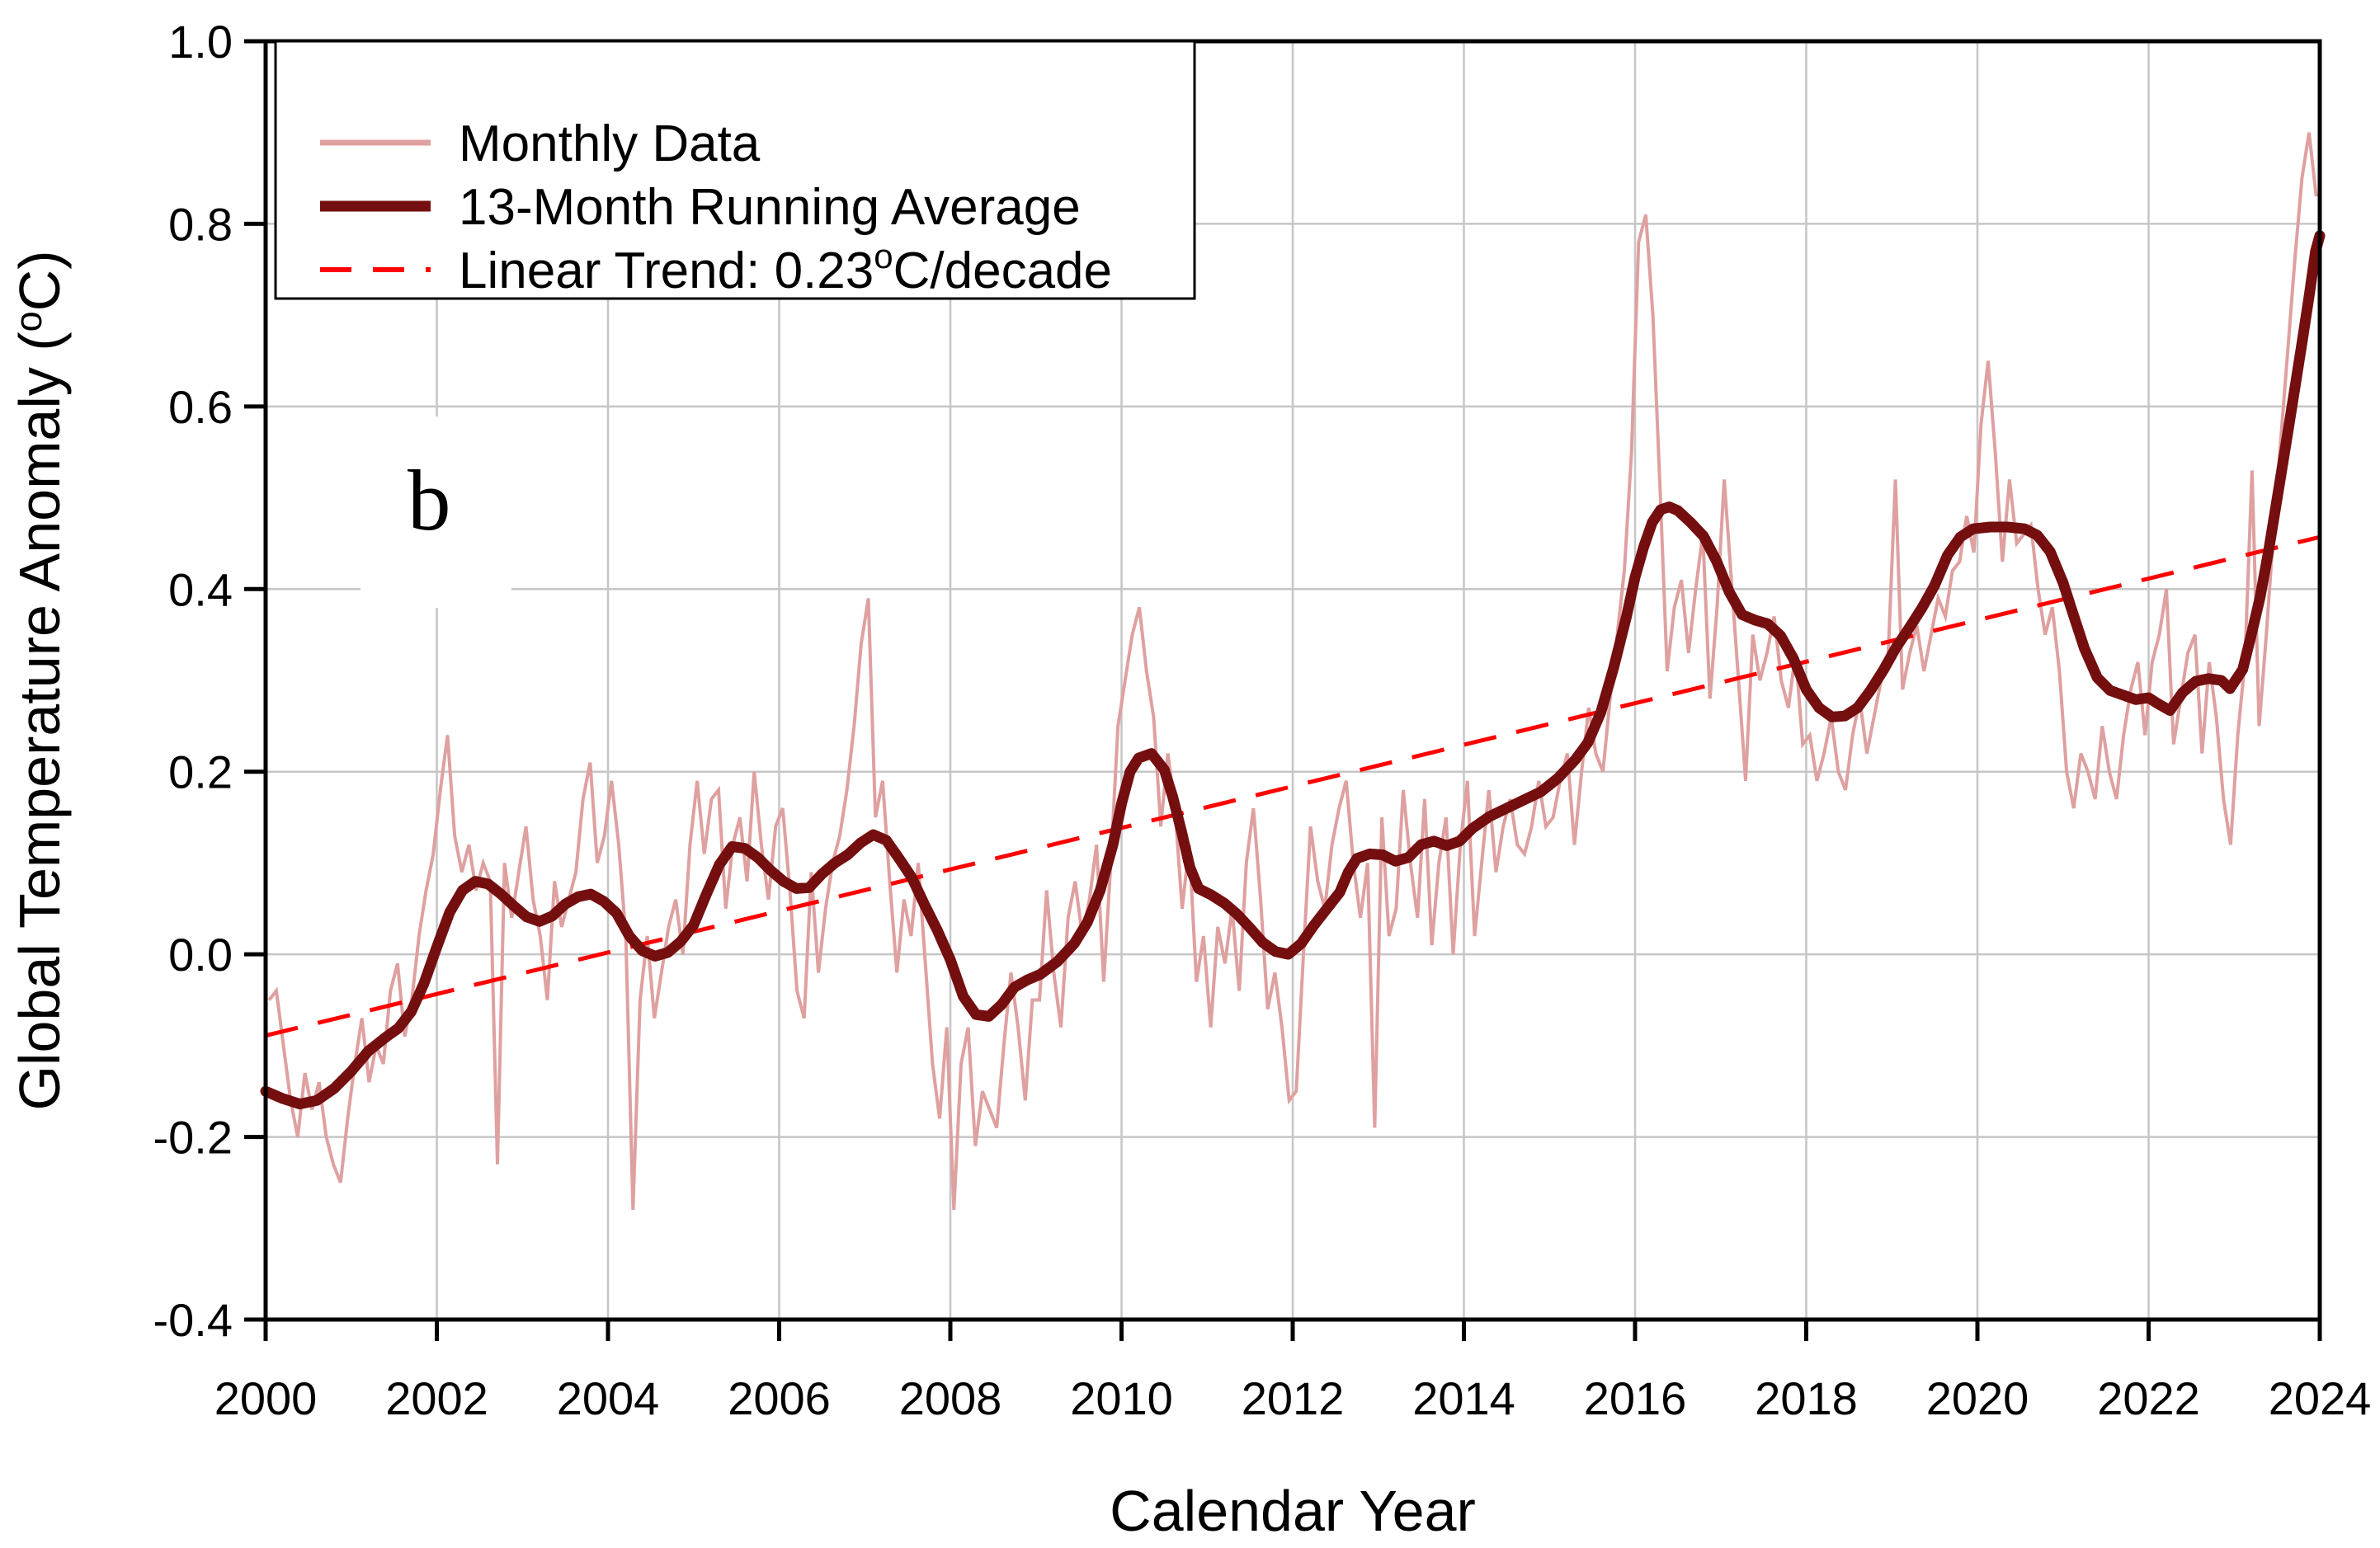  What do you see at coordinates (779, 1398) in the screenshot?
I see `x-tick-label: 2006` at bounding box center [779, 1398].